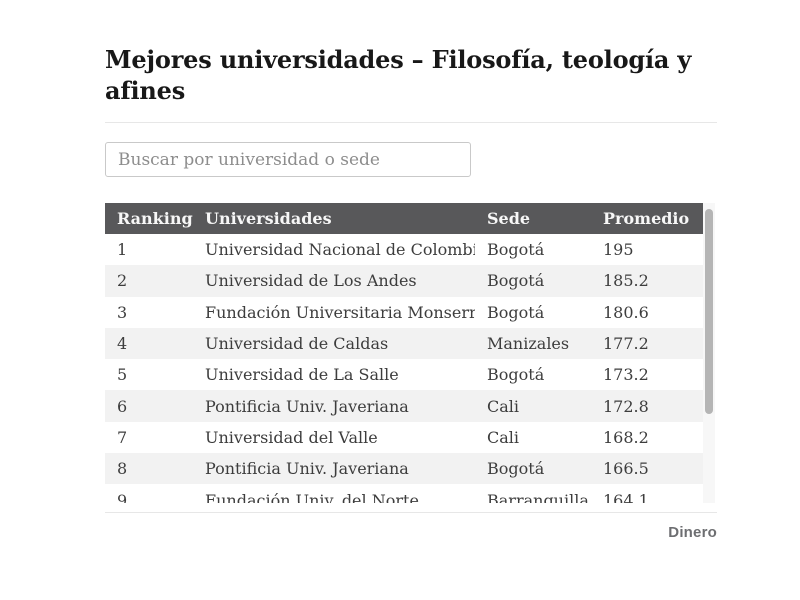 This screenshot has height=600, width=800. Describe the element at coordinates (288, 159) in the screenshot. I see `search-input` at that location.